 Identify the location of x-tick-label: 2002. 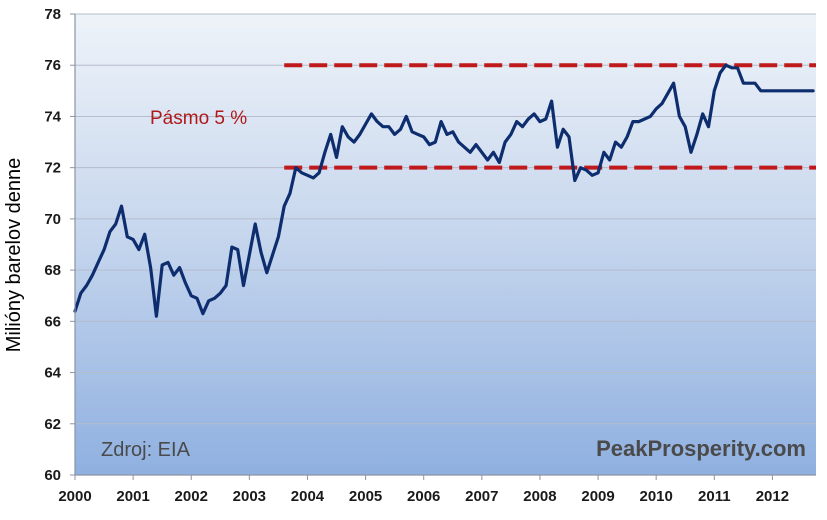
(191, 496).